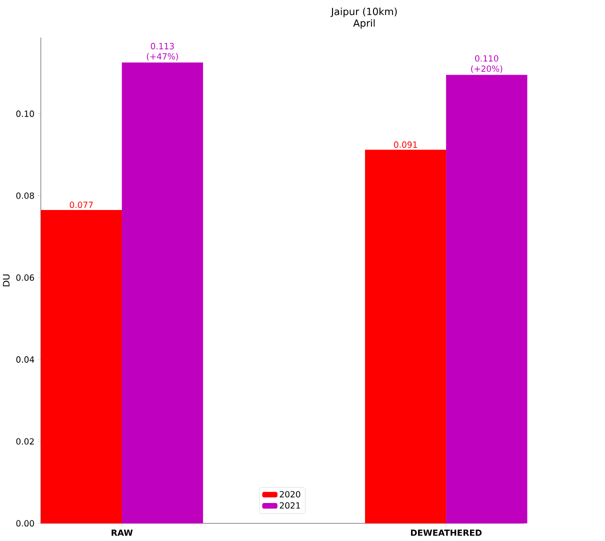 The image size is (605, 541). Describe the element at coordinates (25, 277) in the screenshot. I see `y-tick-label: 0.06` at that location.